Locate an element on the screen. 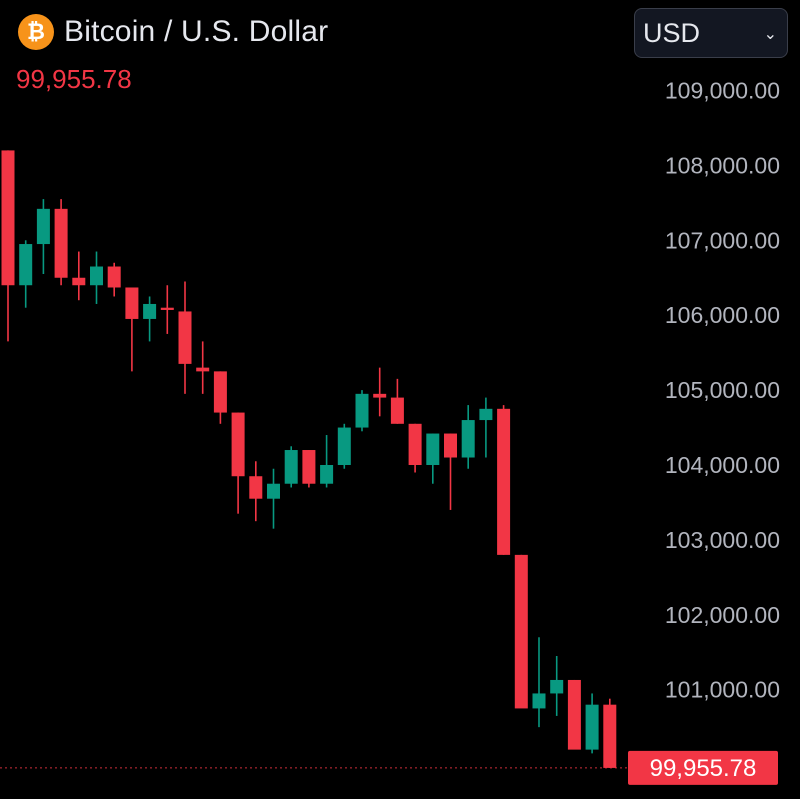  y-tick-label: 107,000.00 is located at coordinates (722, 240).